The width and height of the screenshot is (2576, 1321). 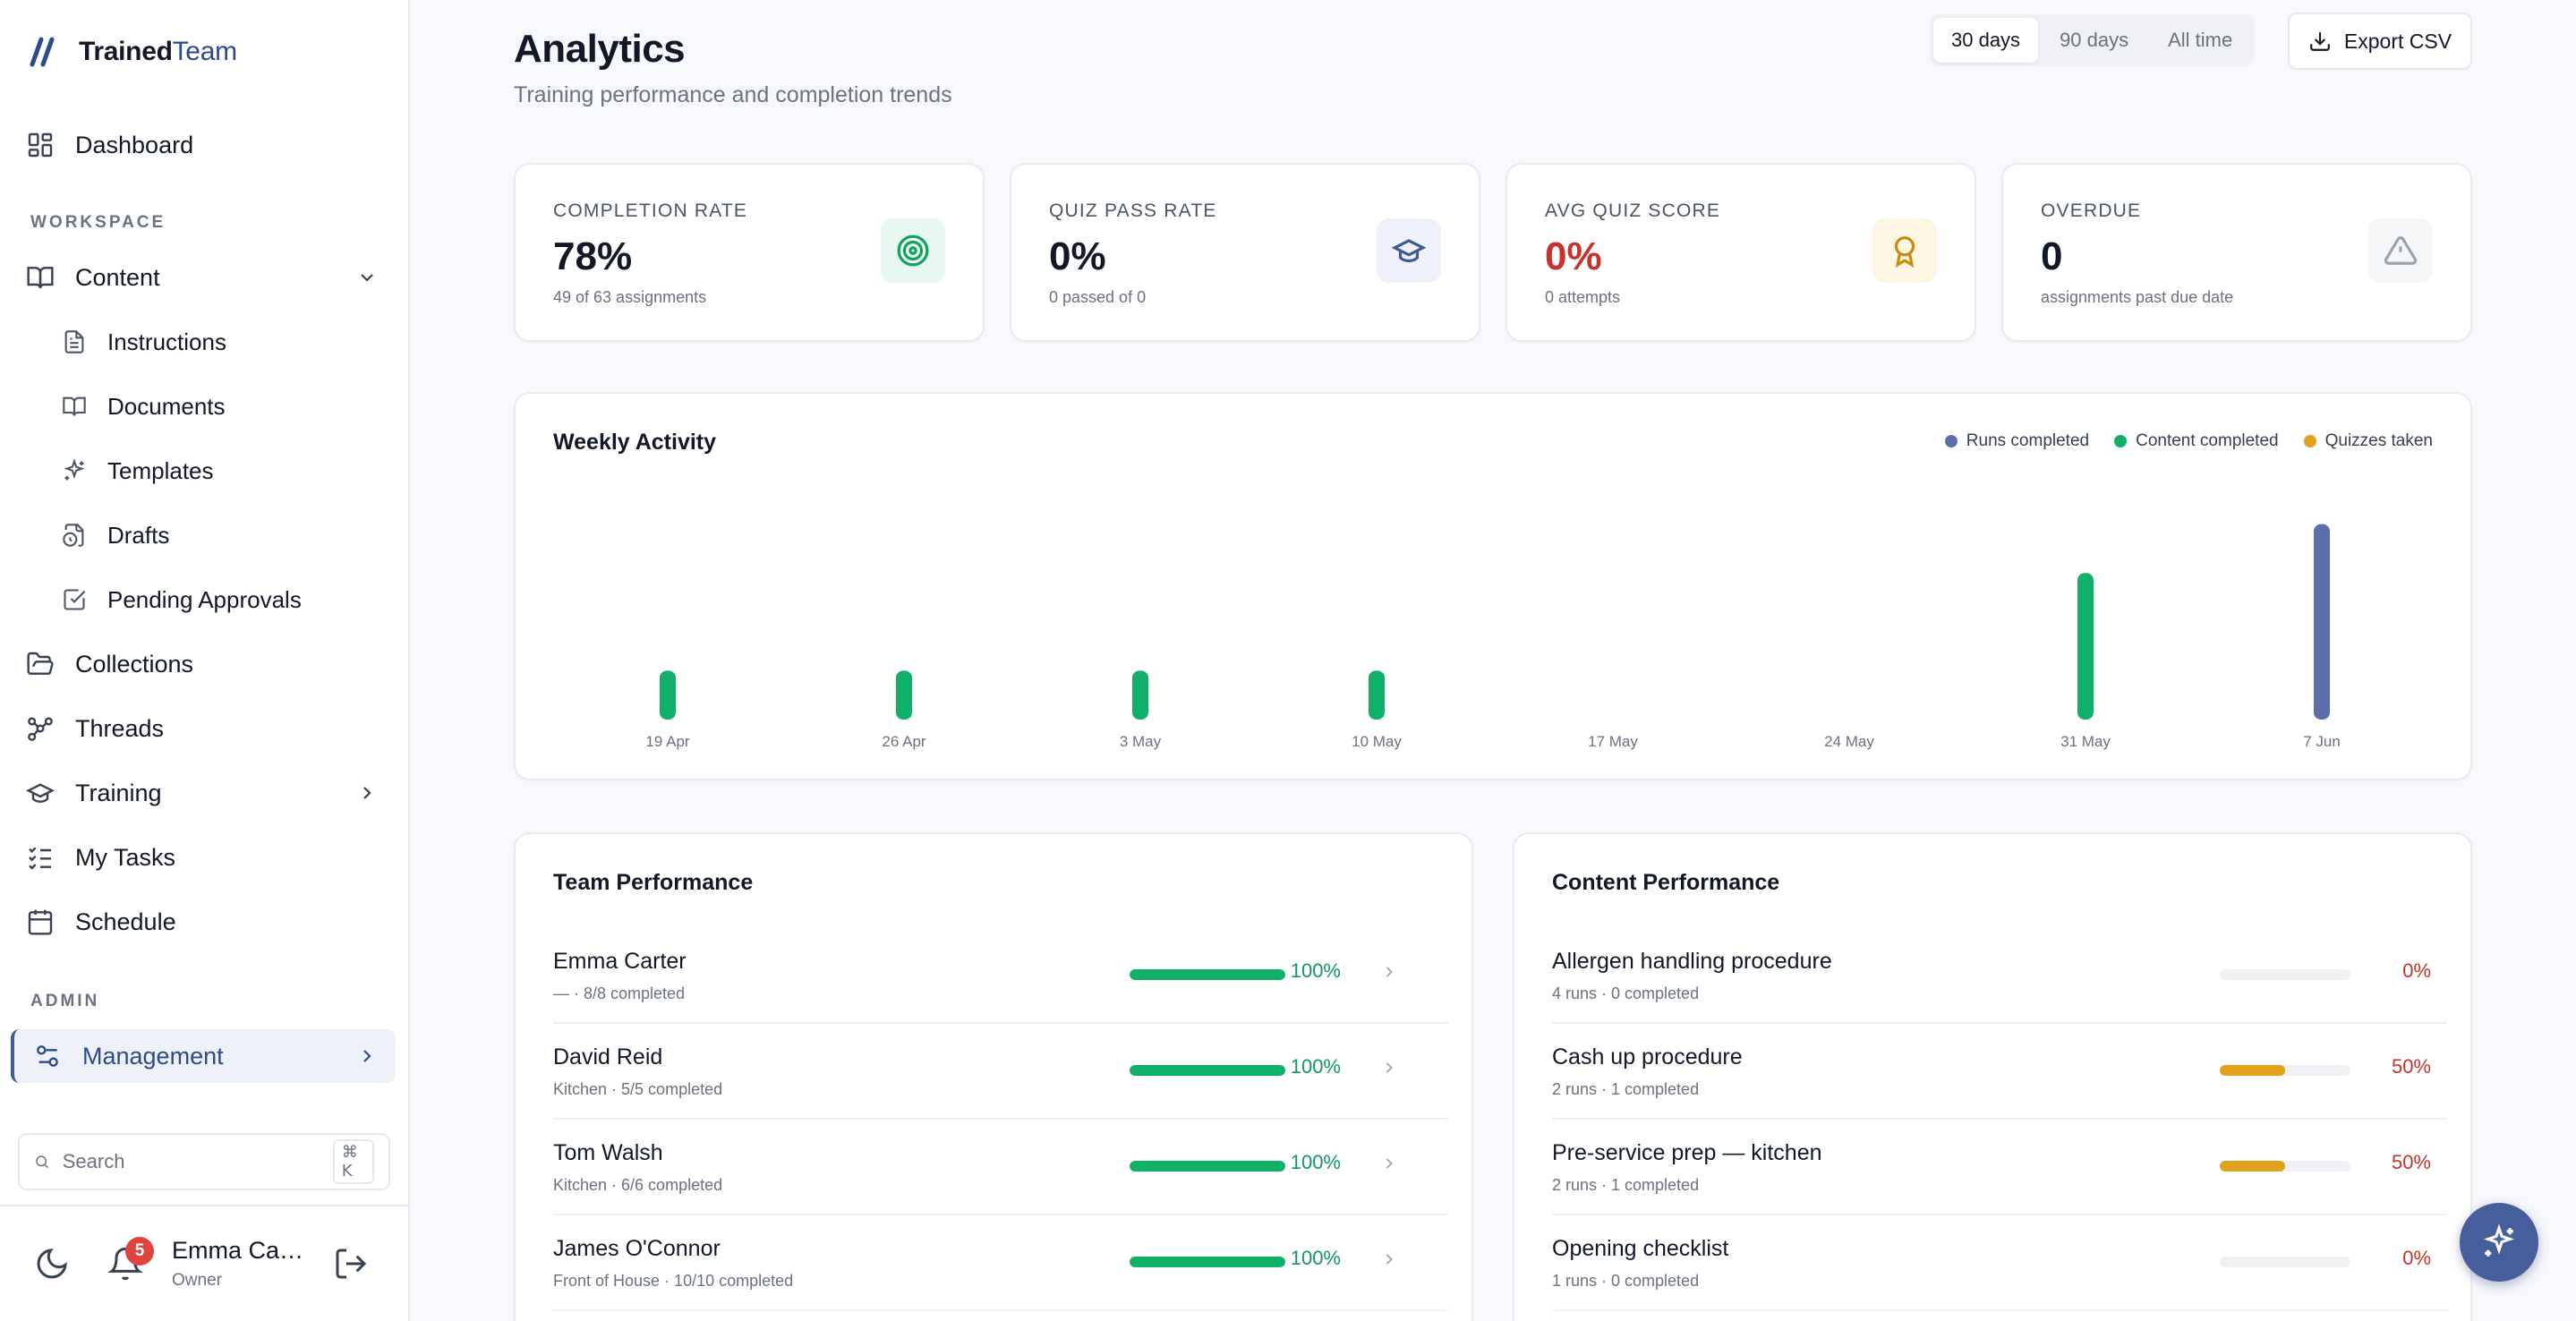 What do you see at coordinates (221, 406) in the screenshot?
I see `sidebar-item-documents: Documents` at bounding box center [221, 406].